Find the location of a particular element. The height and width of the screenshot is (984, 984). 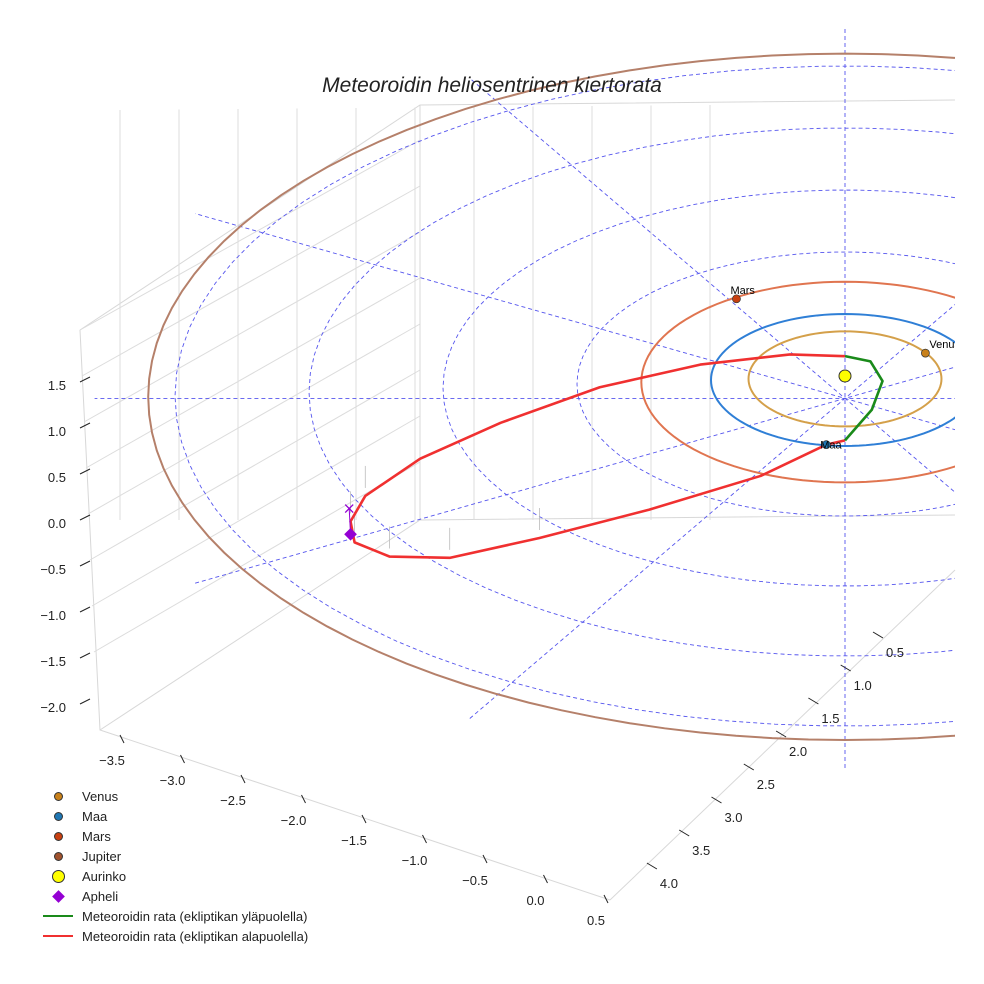

y-tick-label: 0.5 is located at coordinates (895, 652).